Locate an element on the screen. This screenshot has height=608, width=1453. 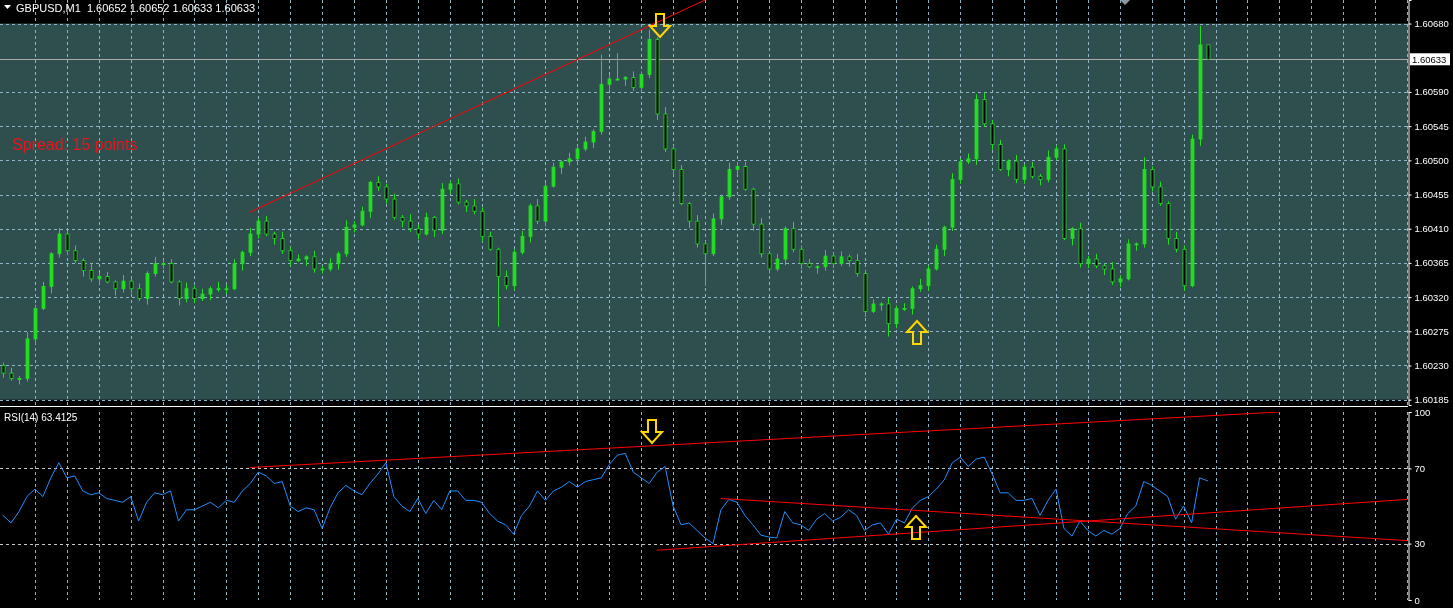
y-tick-label: 1.60590 is located at coordinates (1431, 92).